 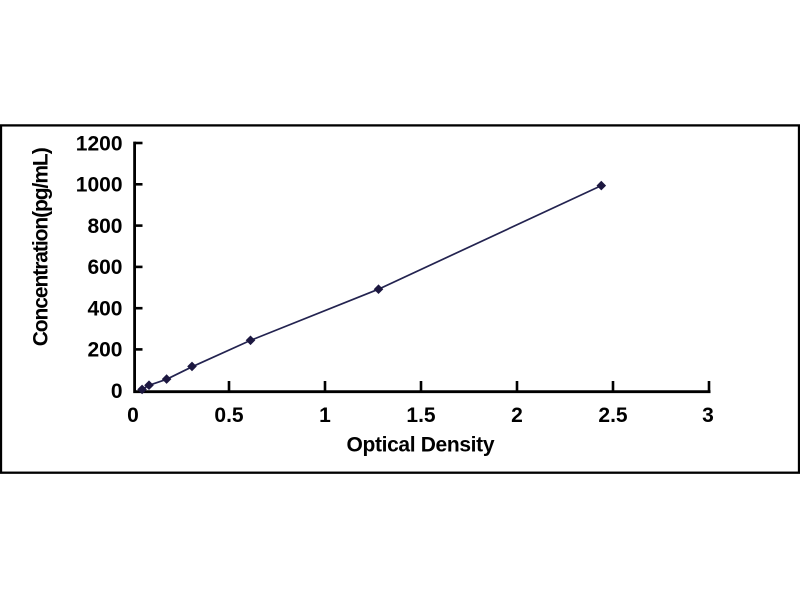 I want to click on svg-text: 0.5, so click(x=229, y=415).